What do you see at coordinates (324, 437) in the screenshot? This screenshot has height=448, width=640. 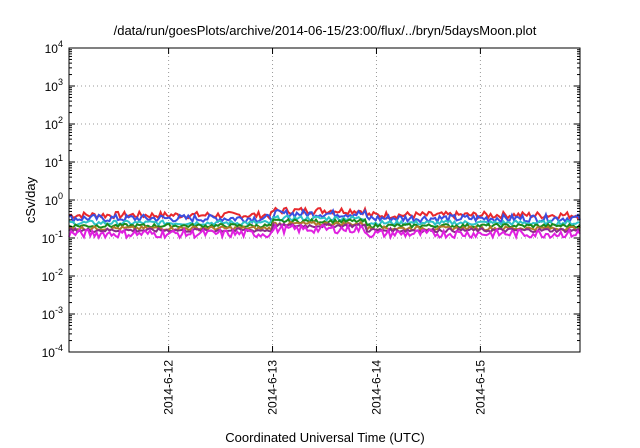 I see `x-axis-label: Coordinated Universal Time (UTC)` at bounding box center [324, 437].